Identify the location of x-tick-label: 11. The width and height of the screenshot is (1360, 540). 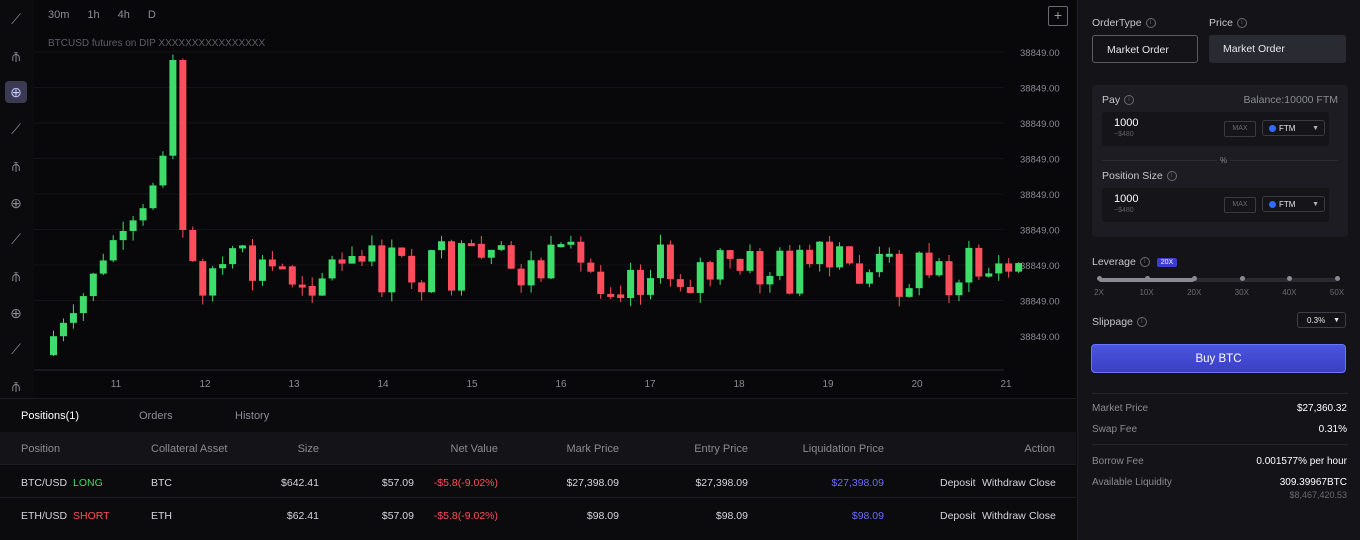
(116, 384).